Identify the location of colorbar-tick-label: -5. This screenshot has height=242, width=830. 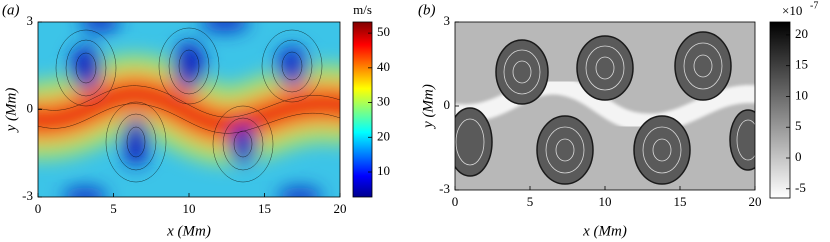
(800, 187).